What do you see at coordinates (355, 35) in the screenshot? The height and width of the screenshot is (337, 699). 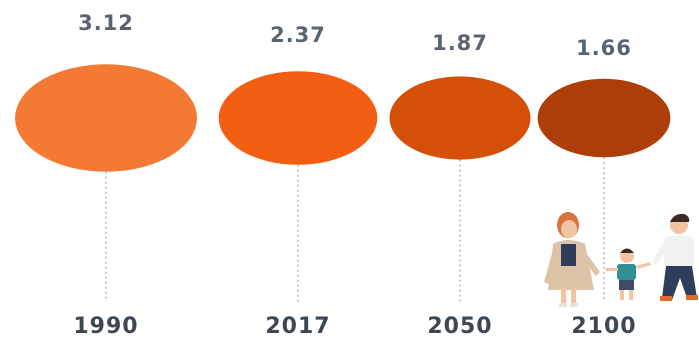 I see `value-labels: 3.12 2.37 1.87 1.66` at bounding box center [355, 35].